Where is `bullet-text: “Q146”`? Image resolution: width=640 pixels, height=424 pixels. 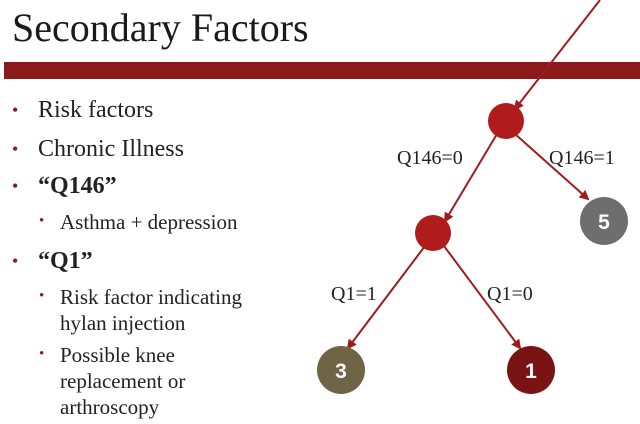
bullet-text: “Q146” is located at coordinates (77, 186).